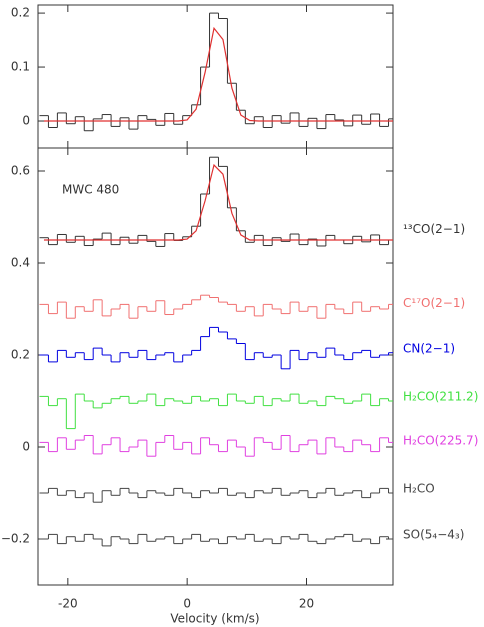 The image size is (484, 627). I want to click on series-label: ¹³CO(2−1), so click(434, 229).